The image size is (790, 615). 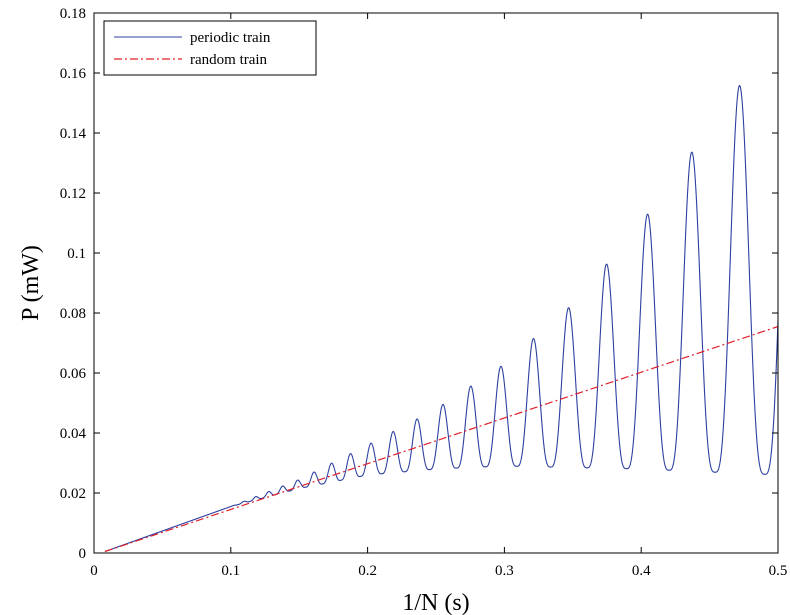 I want to click on y-tick-label: 0.16, so click(x=73, y=74).